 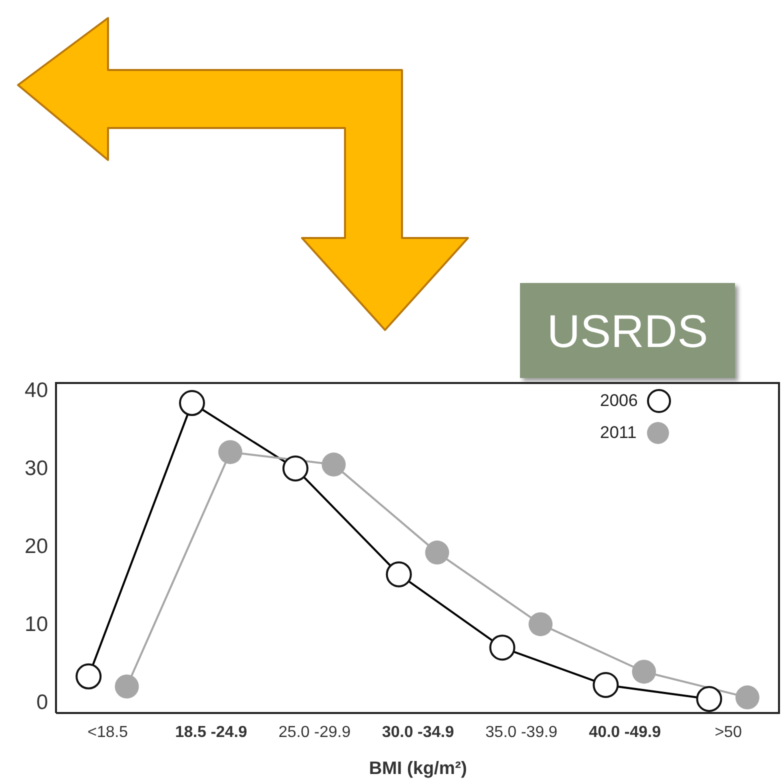 I want to click on x-tick-label: <18.5, so click(x=107, y=732).